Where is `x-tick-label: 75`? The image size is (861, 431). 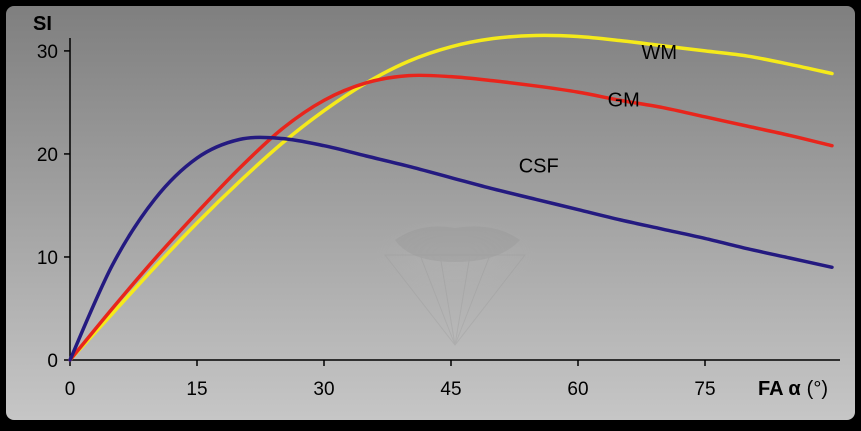
x-tick-label: 75 is located at coordinates (704, 389).